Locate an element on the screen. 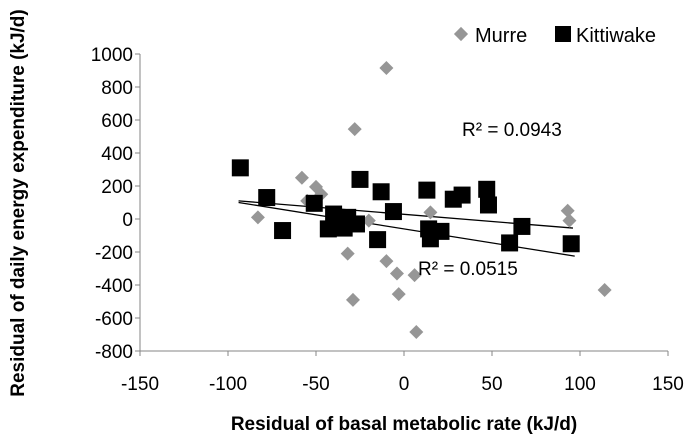 This screenshot has height=440, width=687. y-tick-label: 400 is located at coordinates (117, 154).